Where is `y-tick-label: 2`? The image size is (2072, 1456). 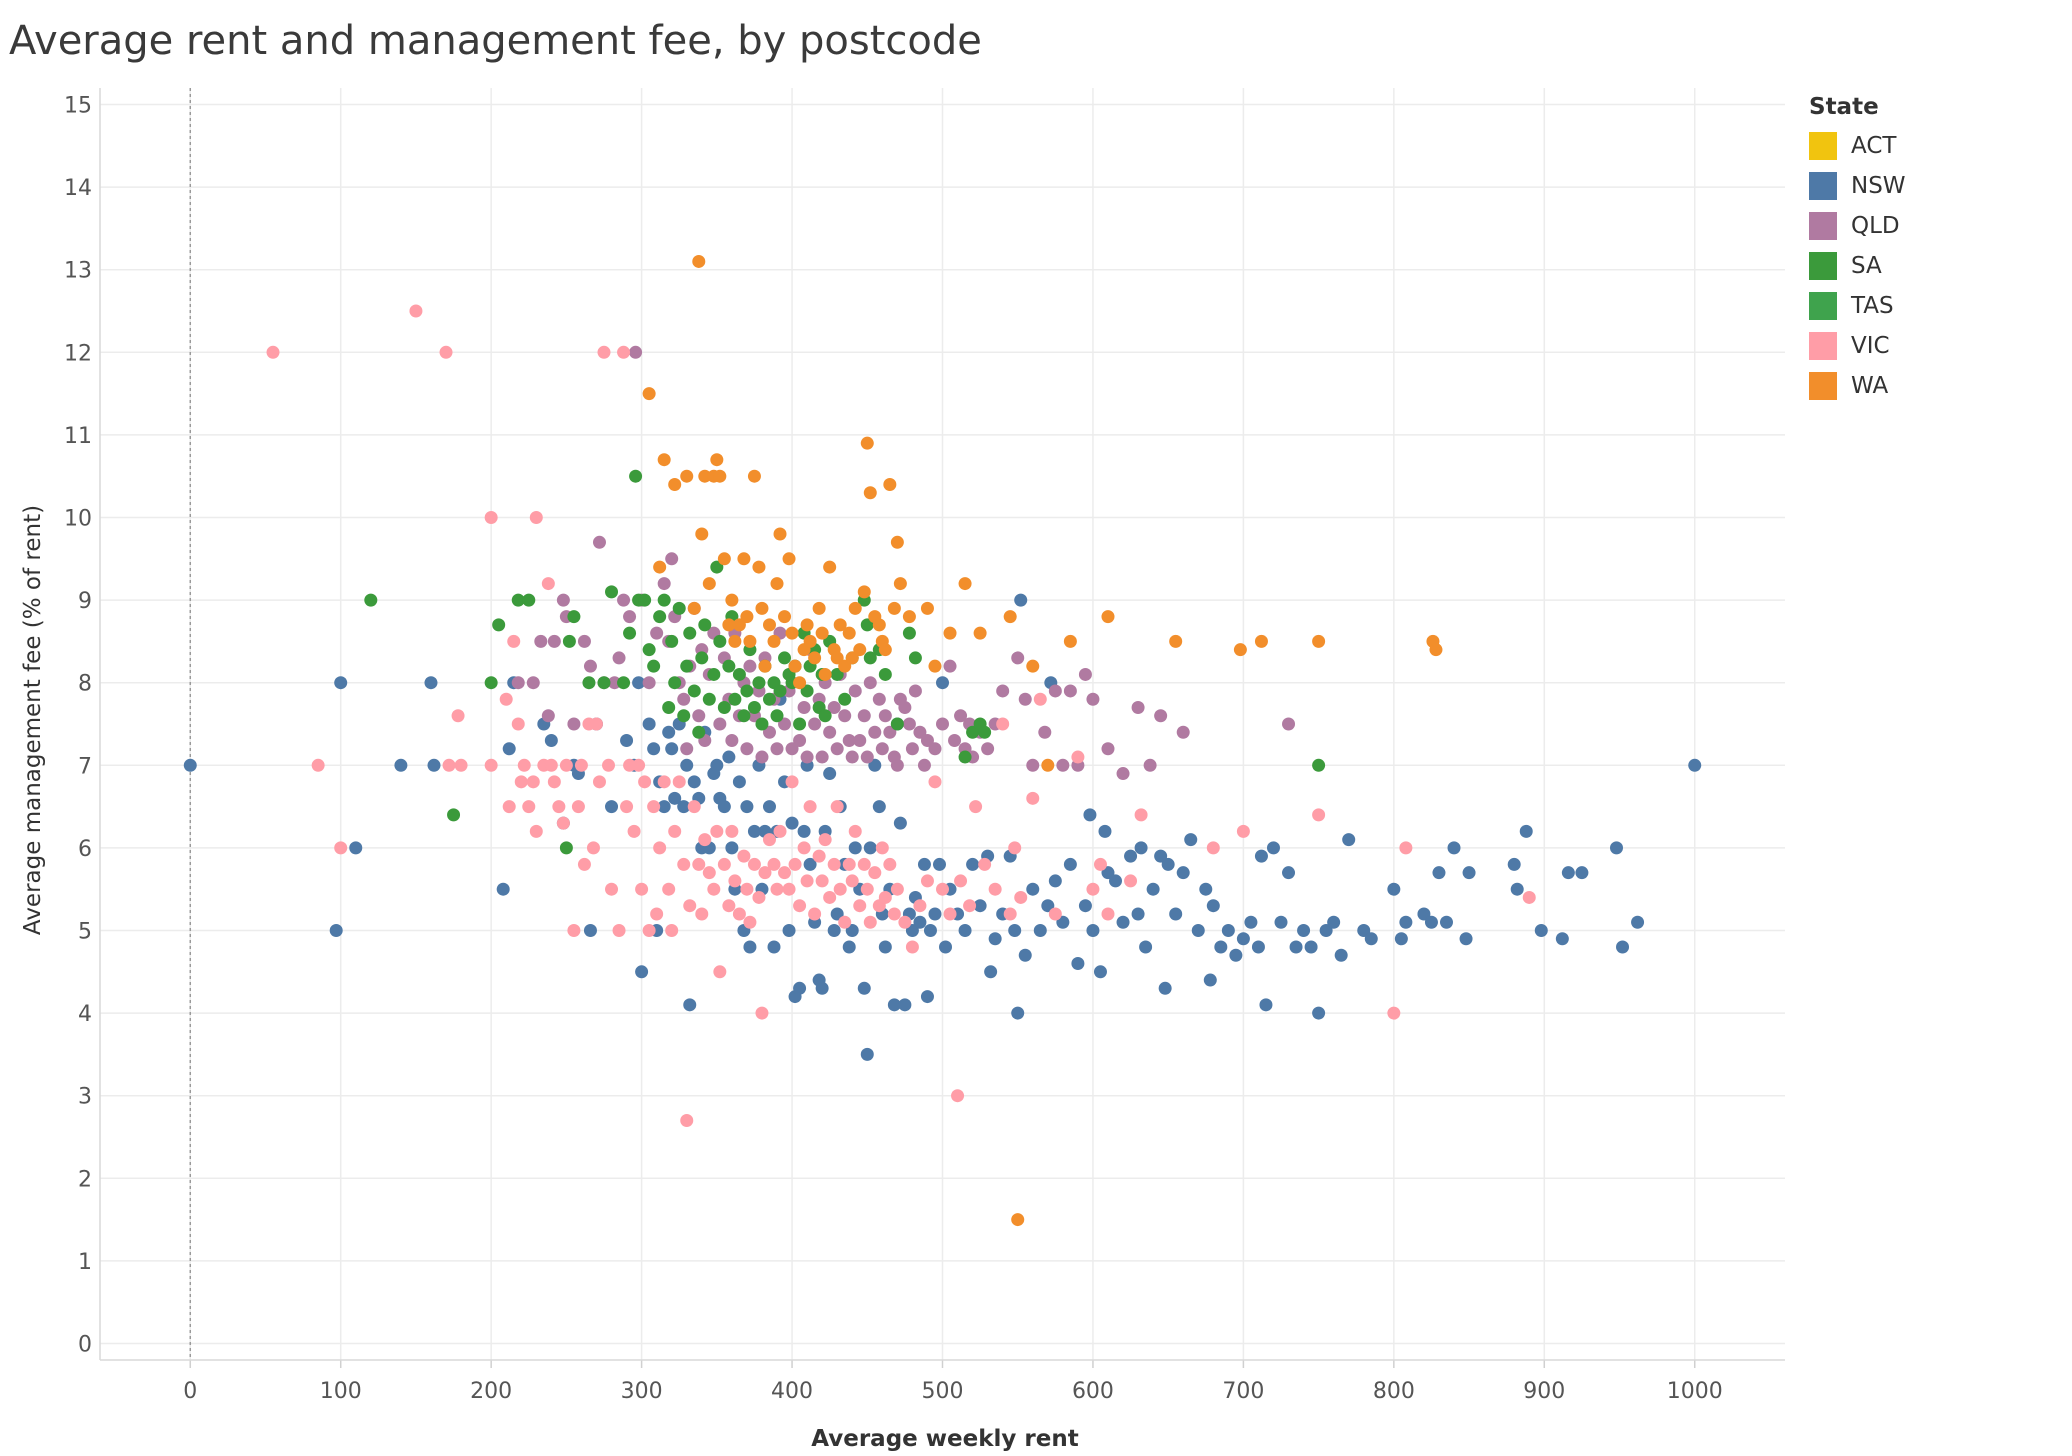
y-tick-label: 2 is located at coordinates (85, 1179).